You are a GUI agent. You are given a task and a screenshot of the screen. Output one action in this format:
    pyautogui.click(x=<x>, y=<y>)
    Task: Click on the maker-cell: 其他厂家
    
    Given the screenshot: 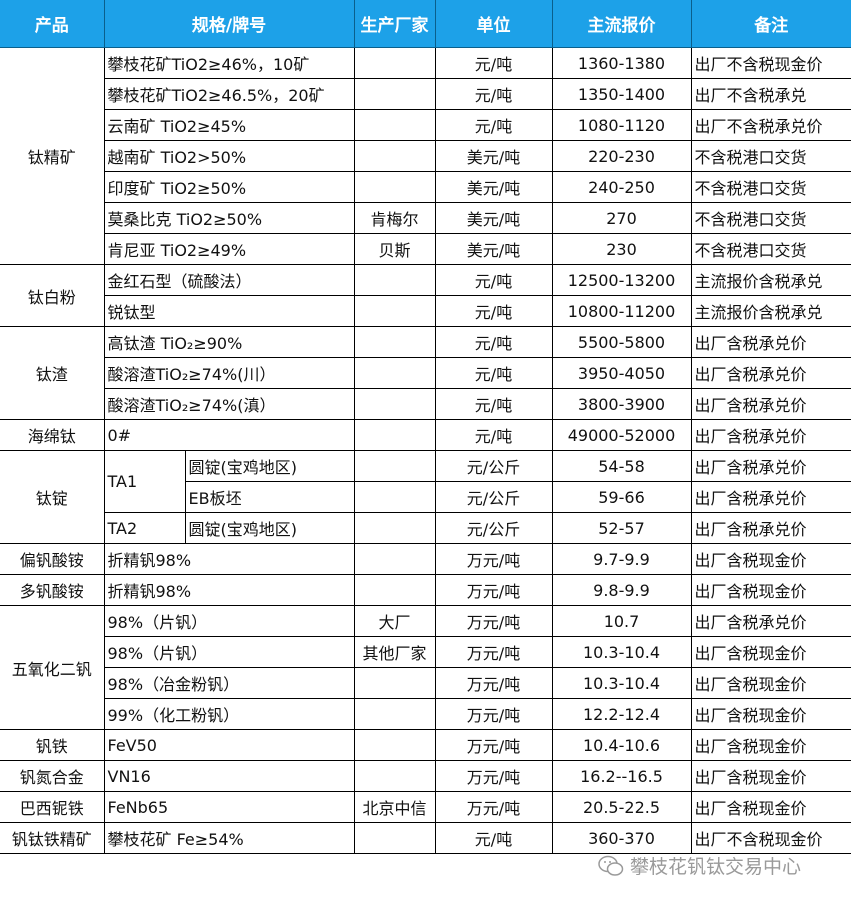 What is the action you would take?
    pyautogui.click(x=394, y=652)
    